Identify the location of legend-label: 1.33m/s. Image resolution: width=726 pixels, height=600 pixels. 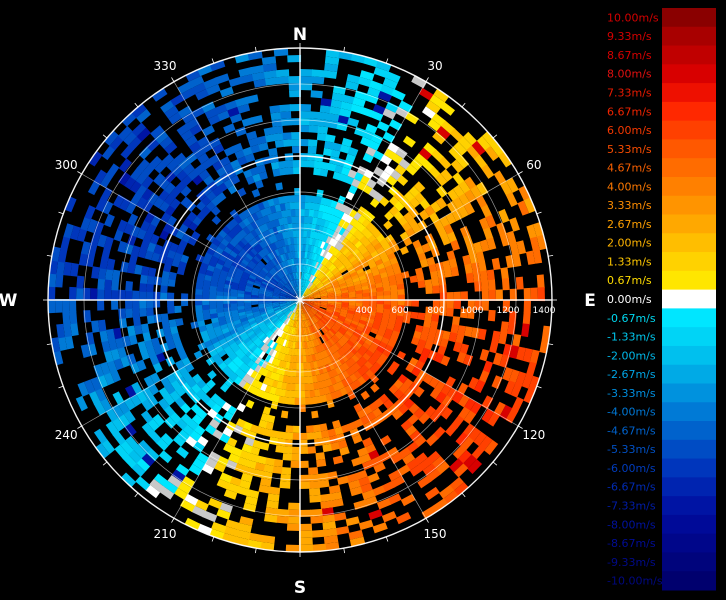
(629, 261).